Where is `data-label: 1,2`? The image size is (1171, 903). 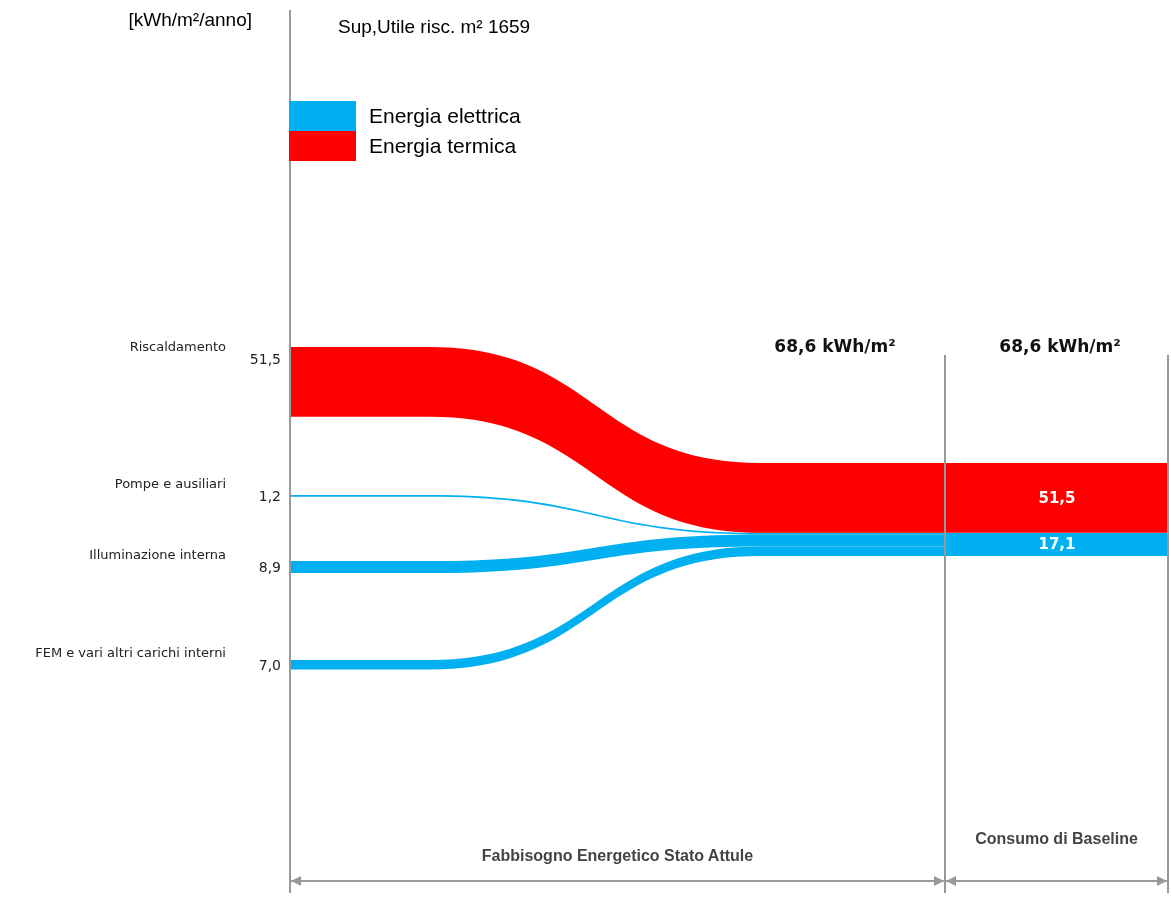
data-label: 1,2 is located at coordinates (269, 495).